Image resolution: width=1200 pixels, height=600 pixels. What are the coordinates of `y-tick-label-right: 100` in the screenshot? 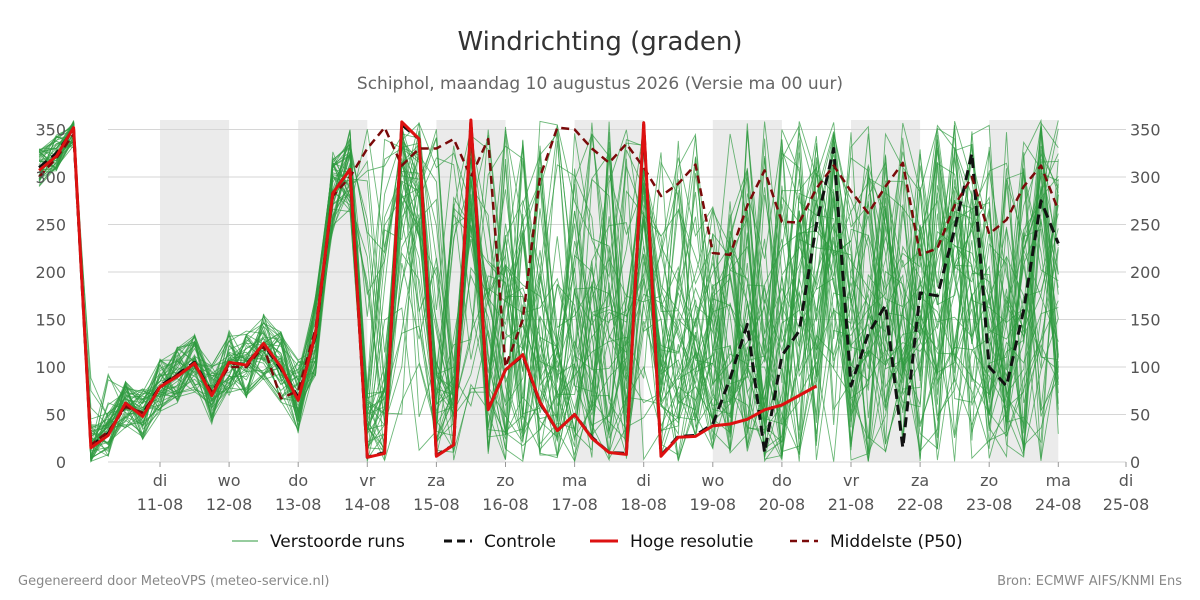 It's located at (1145, 367).